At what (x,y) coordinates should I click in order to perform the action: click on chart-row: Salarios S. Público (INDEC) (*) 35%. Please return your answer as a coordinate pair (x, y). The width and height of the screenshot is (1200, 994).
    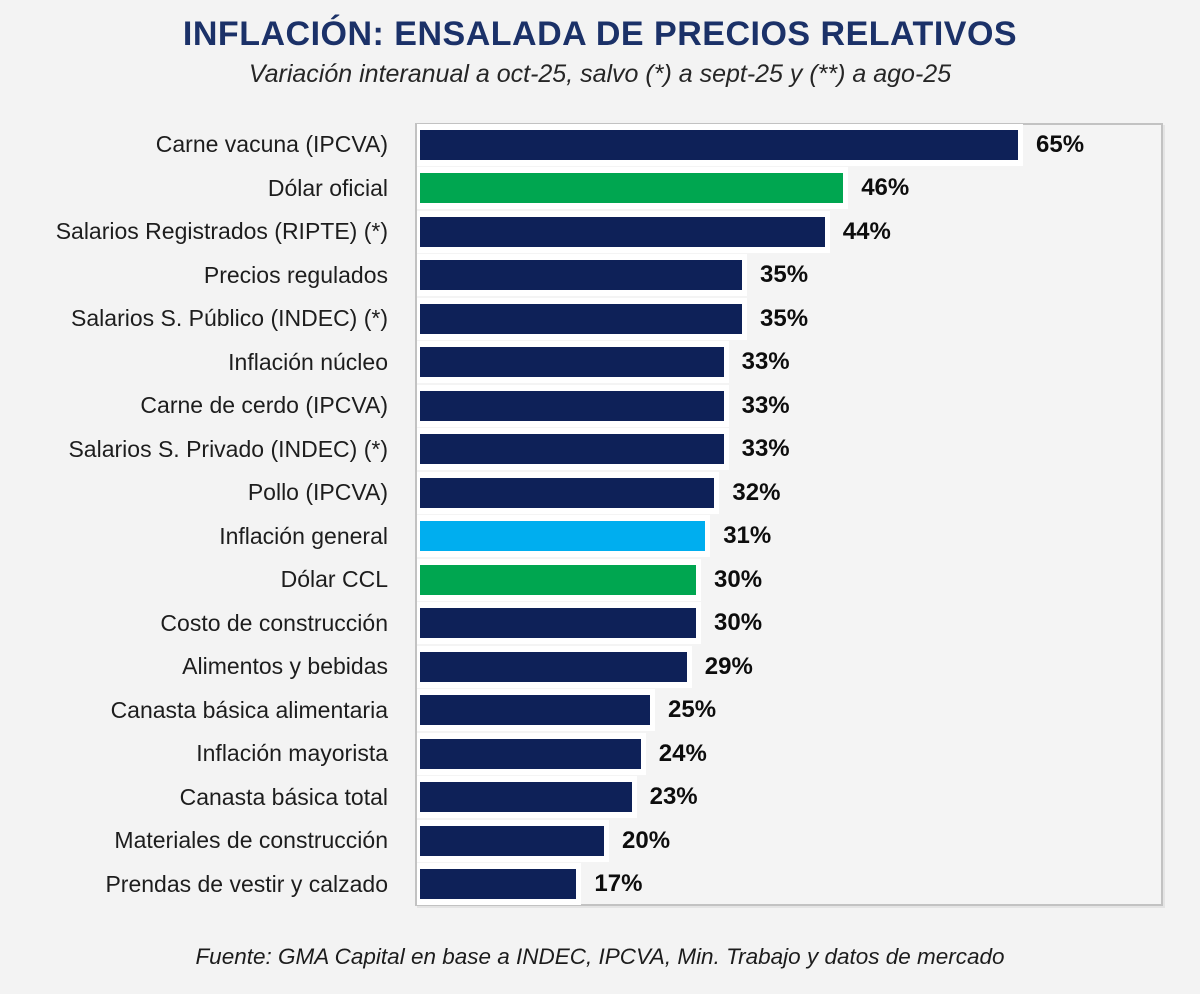
    Looking at the image, I should click on (600, 319).